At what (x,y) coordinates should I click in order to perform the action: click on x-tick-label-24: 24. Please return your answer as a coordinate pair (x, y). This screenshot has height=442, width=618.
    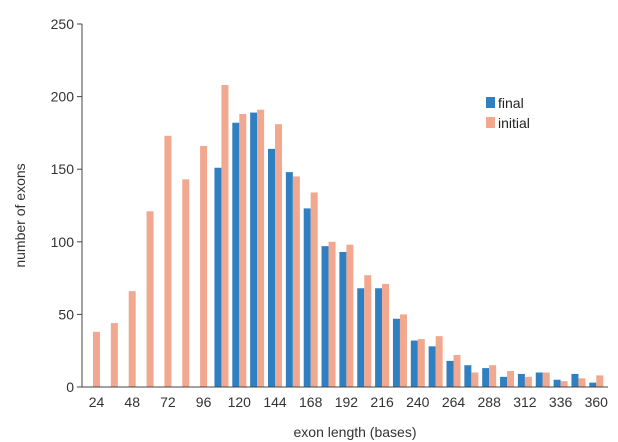
    Looking at the image, I should click on (97, 402).